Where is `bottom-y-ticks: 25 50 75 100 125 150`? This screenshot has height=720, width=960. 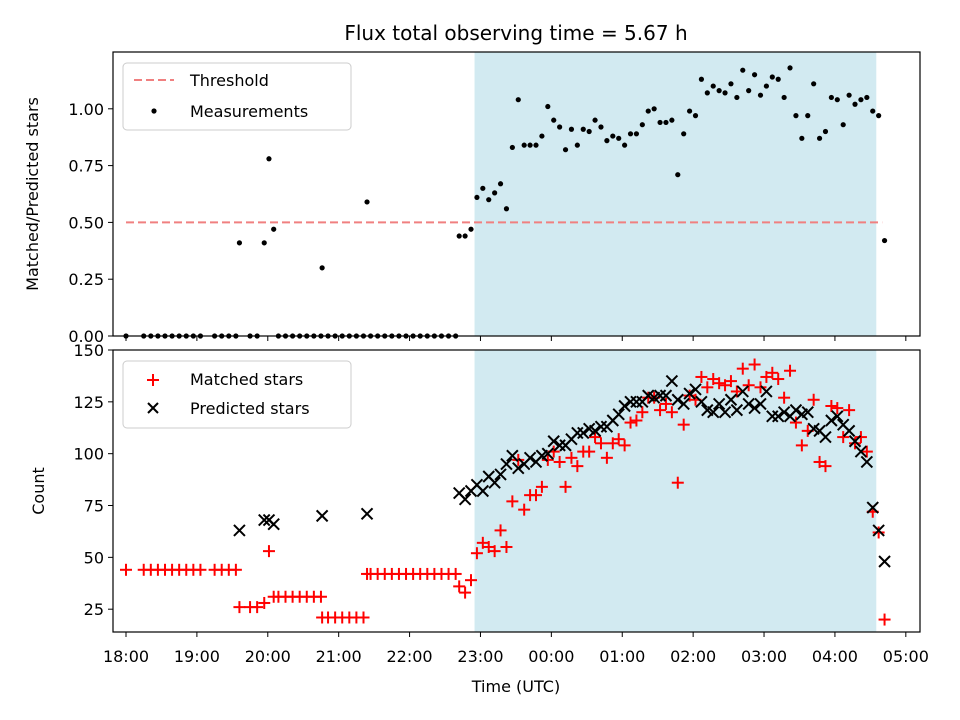
bottom-y-ticks: 25 50 75 100 125 150 is located at coordinates (93, 480).